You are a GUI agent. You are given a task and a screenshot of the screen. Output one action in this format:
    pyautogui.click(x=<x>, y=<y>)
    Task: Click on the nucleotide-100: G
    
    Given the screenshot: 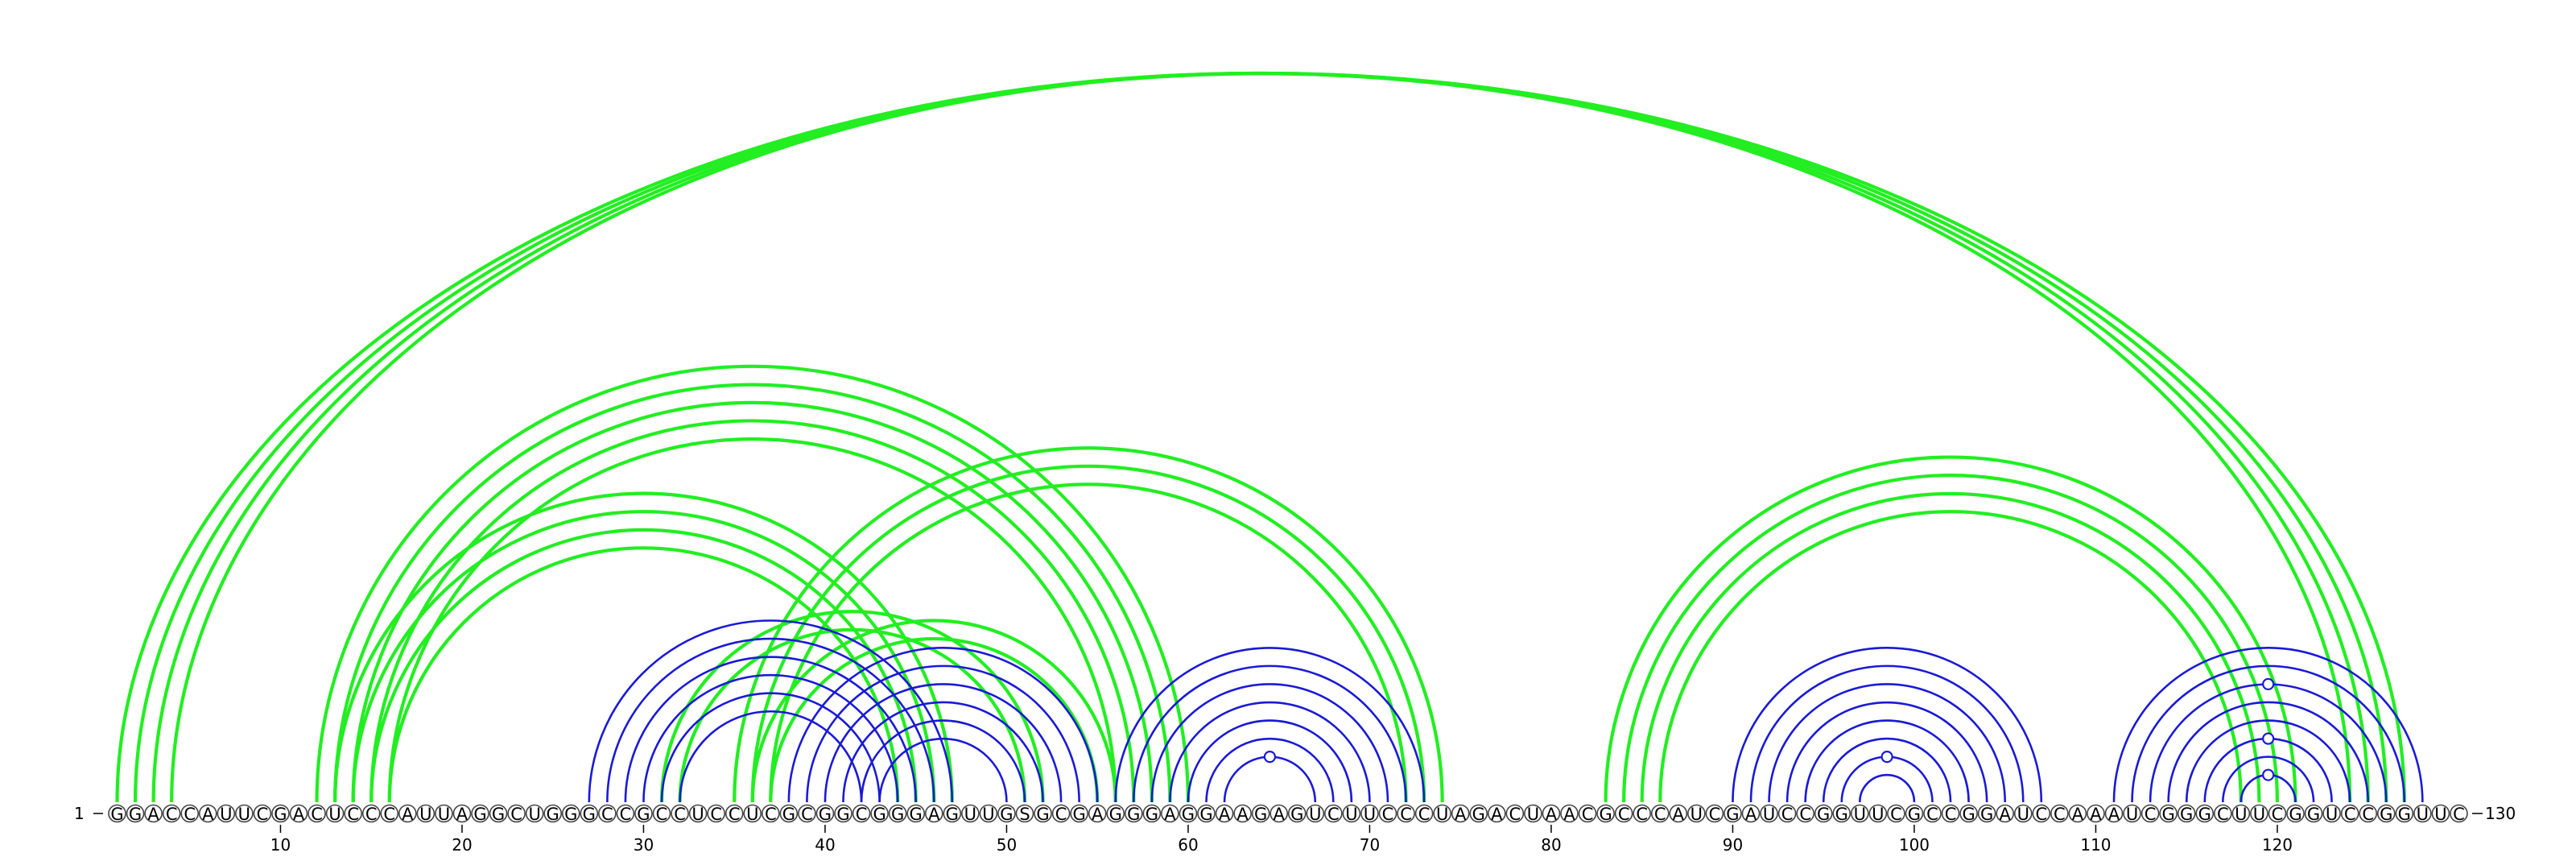 What is the action you would take?
    pyautogui.click(x=1914, y=814)
    